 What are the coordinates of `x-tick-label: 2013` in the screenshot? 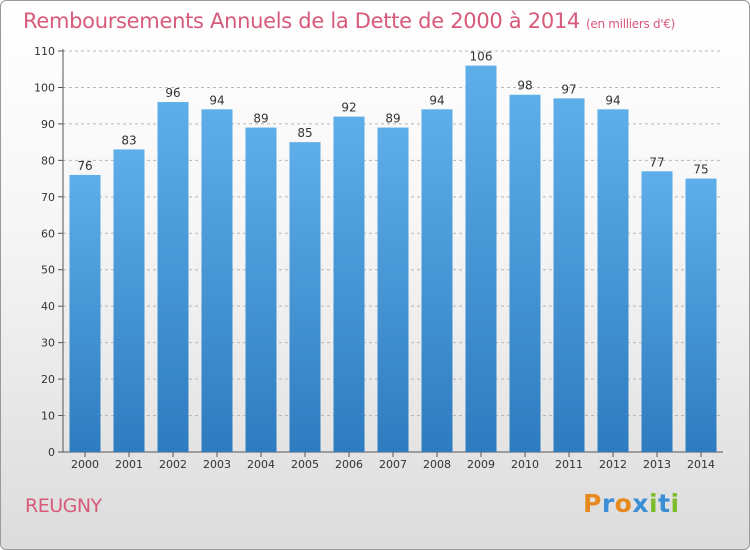 It's located at (657, 464).